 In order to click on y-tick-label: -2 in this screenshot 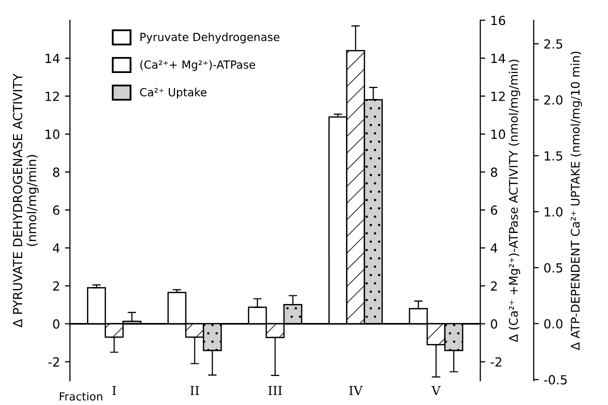, I will do `click(53, 361)`.